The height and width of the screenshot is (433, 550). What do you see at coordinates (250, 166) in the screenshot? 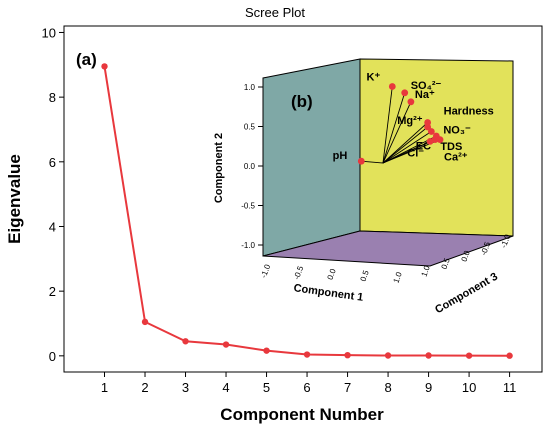
I see `c2-tick-label: 0.0` at bounding box center [250, 166].